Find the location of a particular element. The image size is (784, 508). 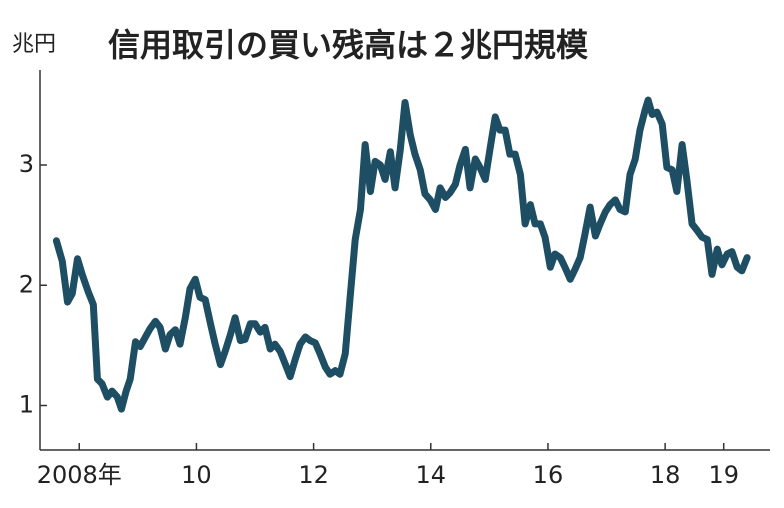

y-unit-label: 兆円 is located at coordinates (34, 44).